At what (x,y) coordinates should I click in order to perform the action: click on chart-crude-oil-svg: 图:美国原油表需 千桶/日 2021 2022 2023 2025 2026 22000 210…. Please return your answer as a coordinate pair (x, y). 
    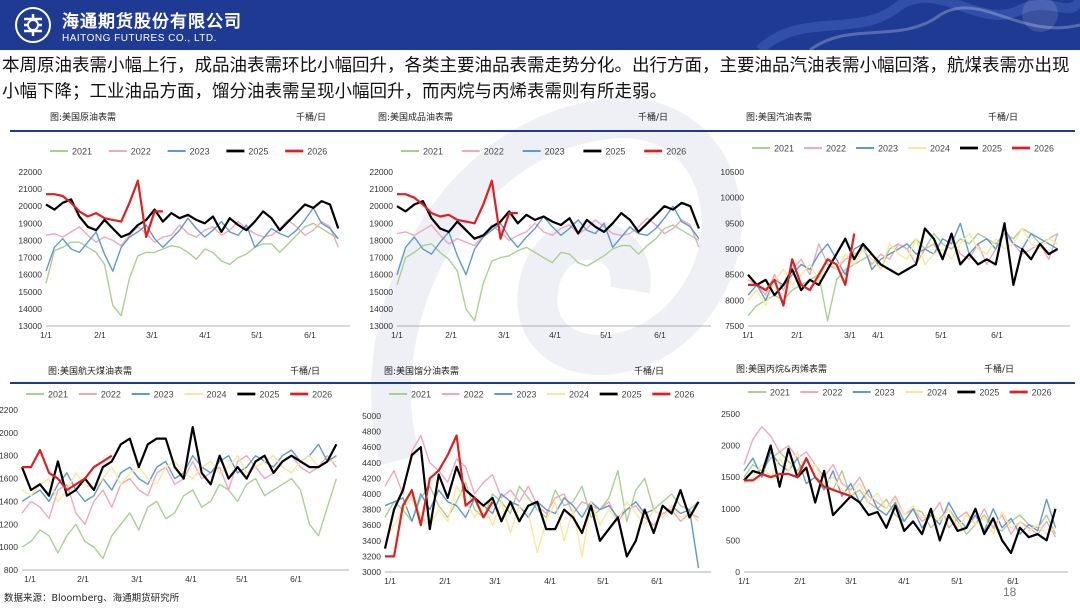
    Looking at the image, I should click on (184, 225).